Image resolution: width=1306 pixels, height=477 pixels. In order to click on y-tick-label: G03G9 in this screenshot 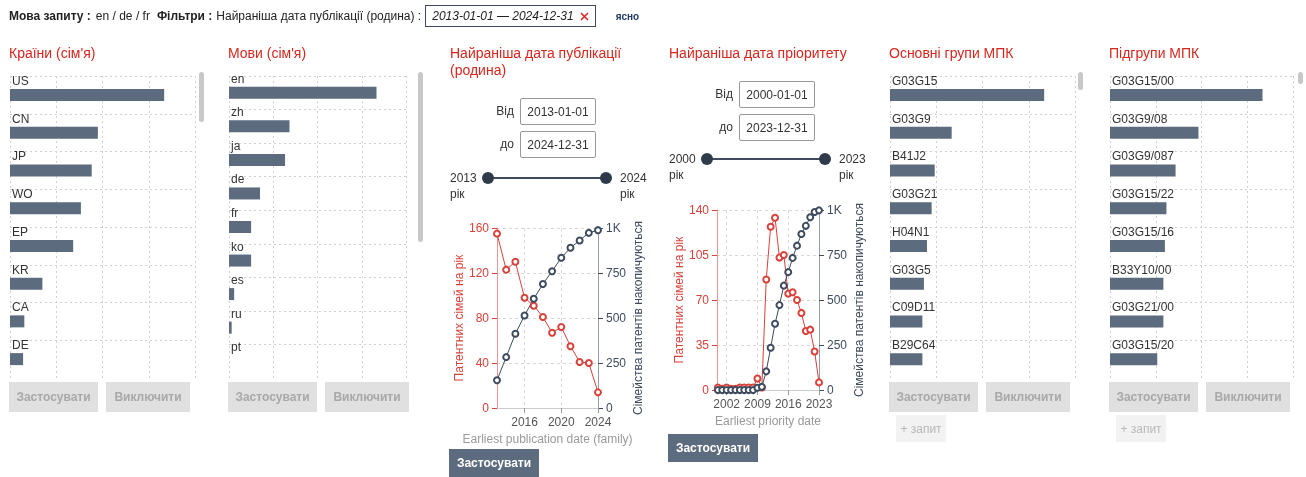, I will do `click(912, 118)`.